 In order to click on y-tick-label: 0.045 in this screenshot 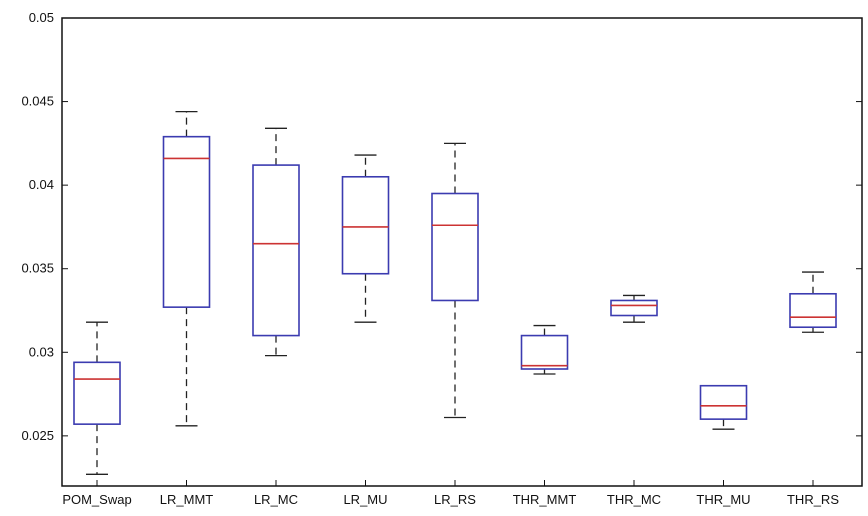, I will do `click(37, 101)`.